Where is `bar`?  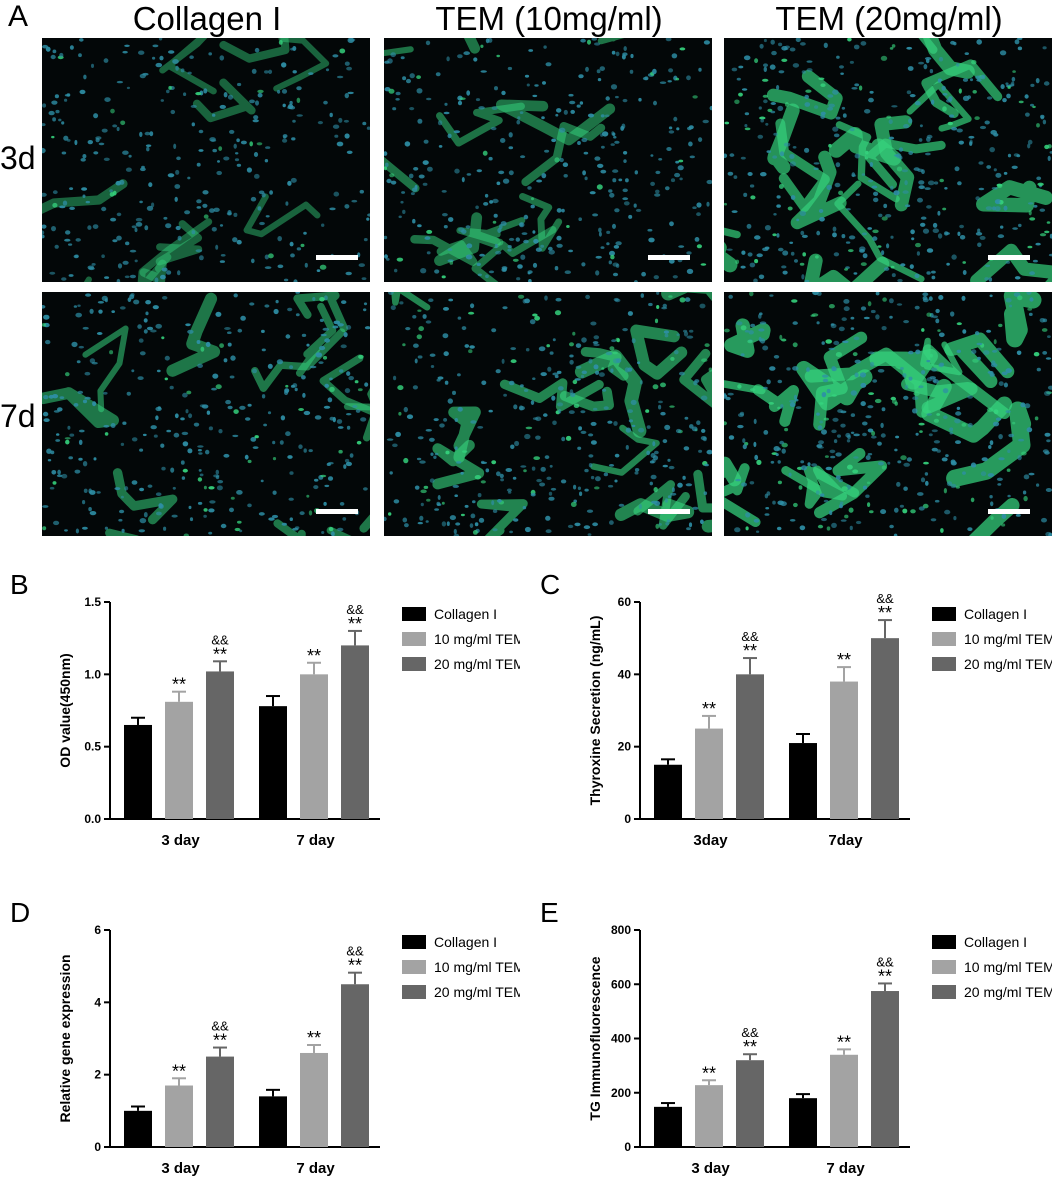 bar is located at coordinates (314, 1099).